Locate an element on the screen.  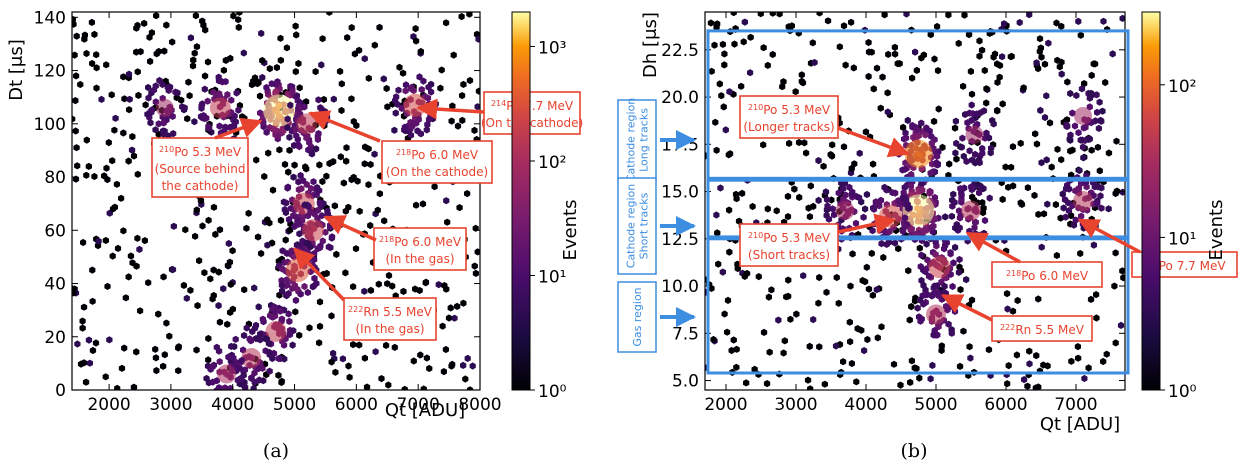
region-tag is located at coordinates (637, 140).